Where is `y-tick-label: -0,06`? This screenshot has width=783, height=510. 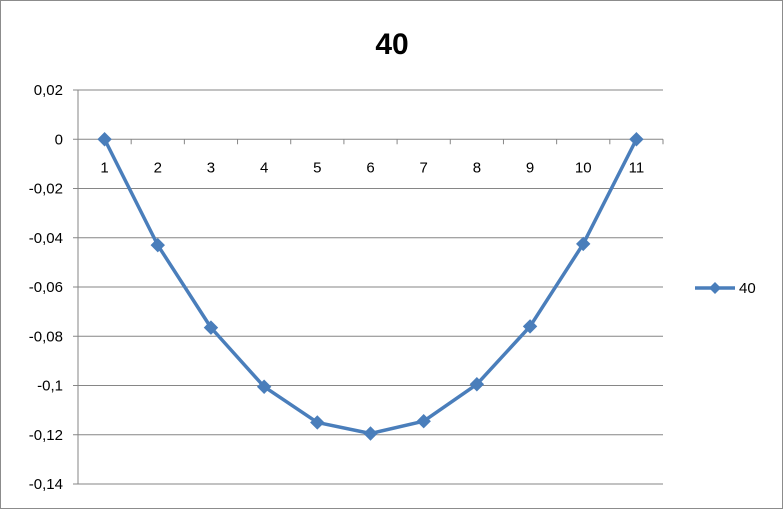
y-tick-label: -0,06 is located at coordinates (46, 287).